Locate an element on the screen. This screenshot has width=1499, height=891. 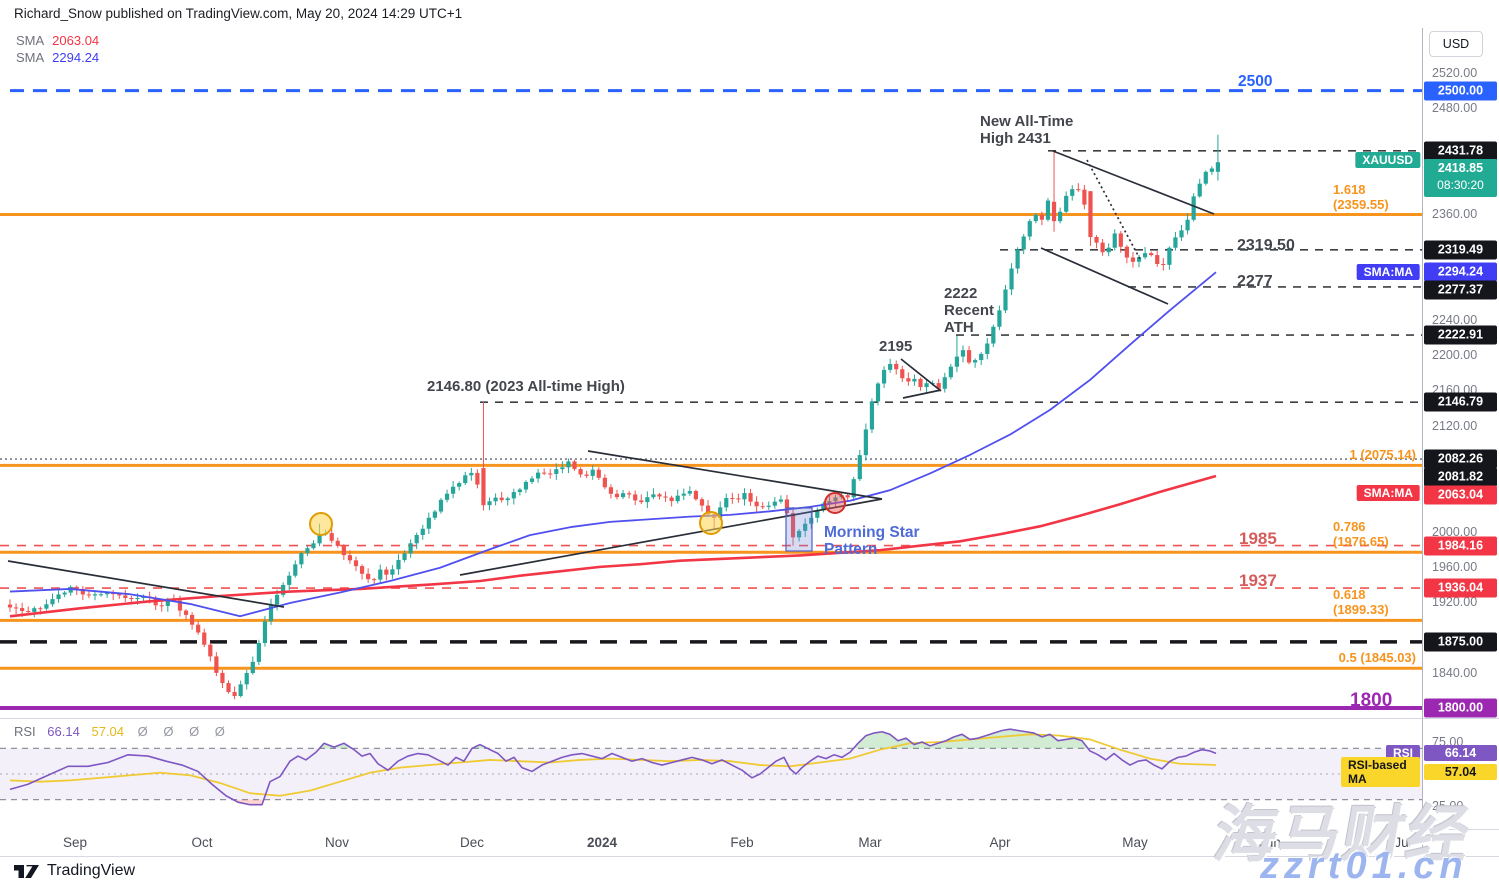
price-label-2222.91: 2222.91 is located at coordinates (1460, 335).